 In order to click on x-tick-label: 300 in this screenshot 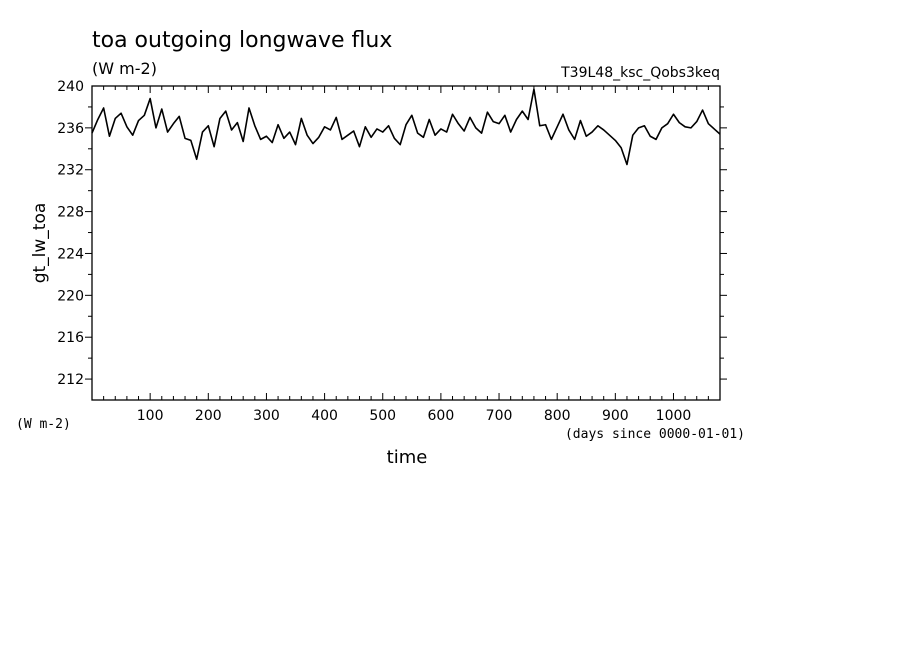, I will do `click(266, 416)`.